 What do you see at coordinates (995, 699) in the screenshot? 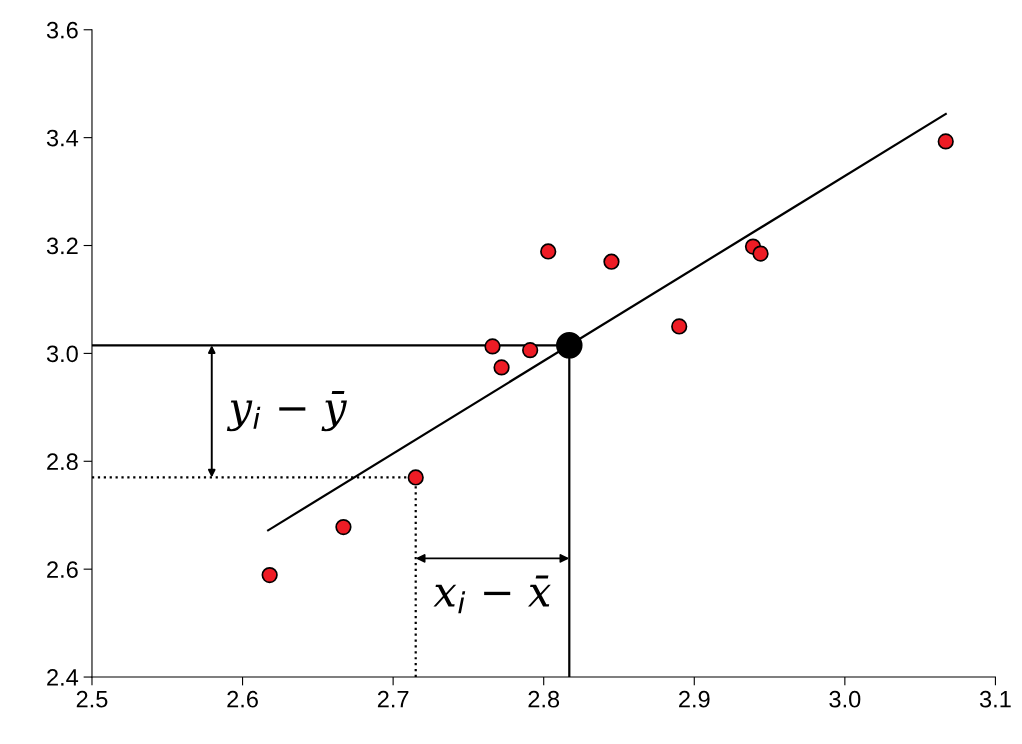
I see `x-tick-label: 3.1` at bounding box center [995, 699].